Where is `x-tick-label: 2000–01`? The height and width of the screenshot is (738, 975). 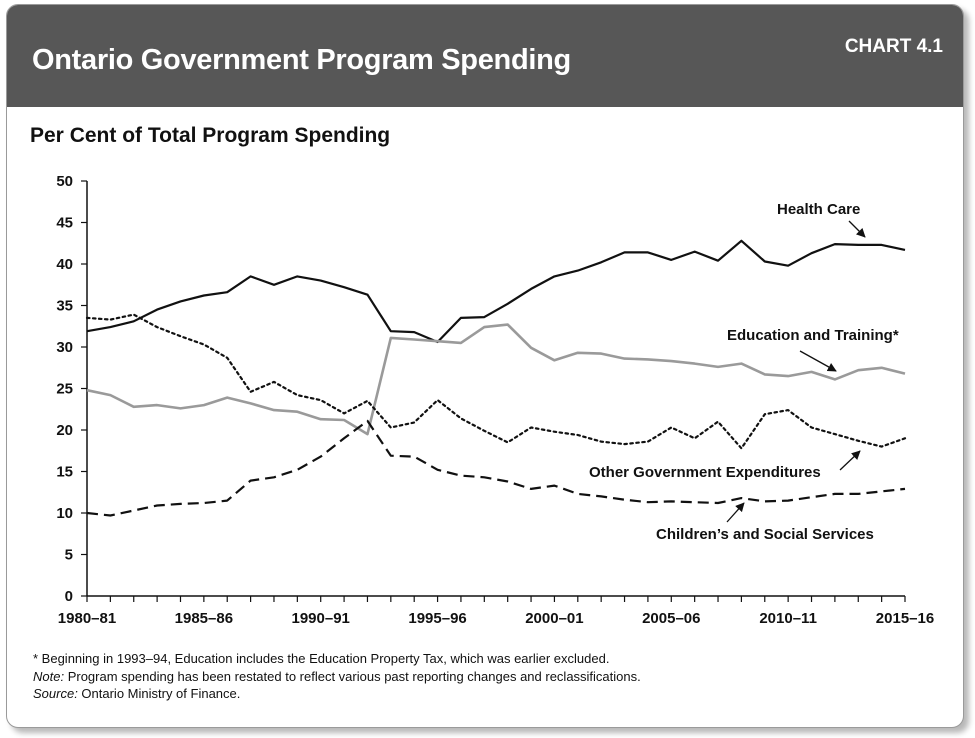 x-tick-label: 2000–01 is located at coordinates (554, 618).